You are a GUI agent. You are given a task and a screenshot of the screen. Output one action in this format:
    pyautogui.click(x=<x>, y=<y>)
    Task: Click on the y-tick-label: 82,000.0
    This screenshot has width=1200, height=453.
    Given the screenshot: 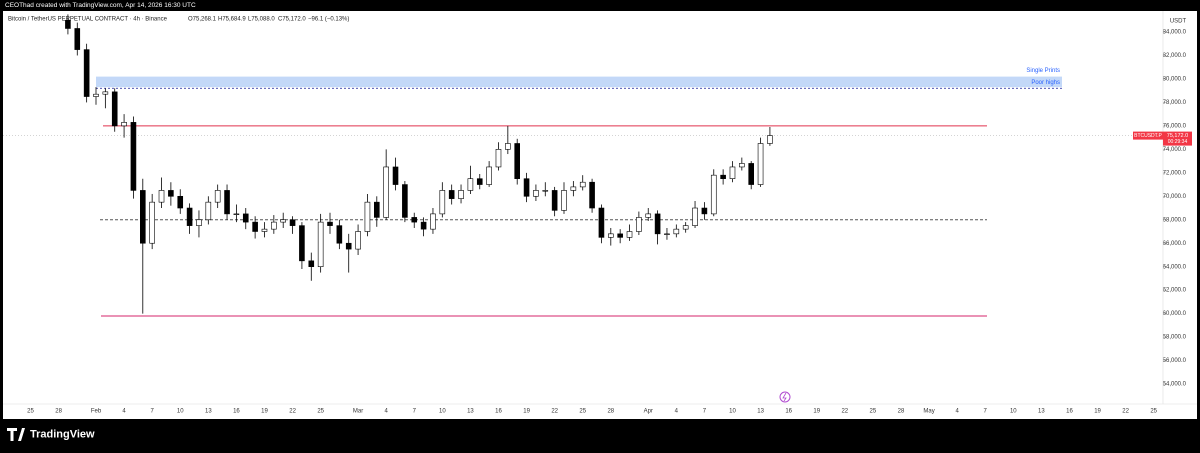 What is the action you would take?
    pyautogui.click(x=1175, y=56)
    